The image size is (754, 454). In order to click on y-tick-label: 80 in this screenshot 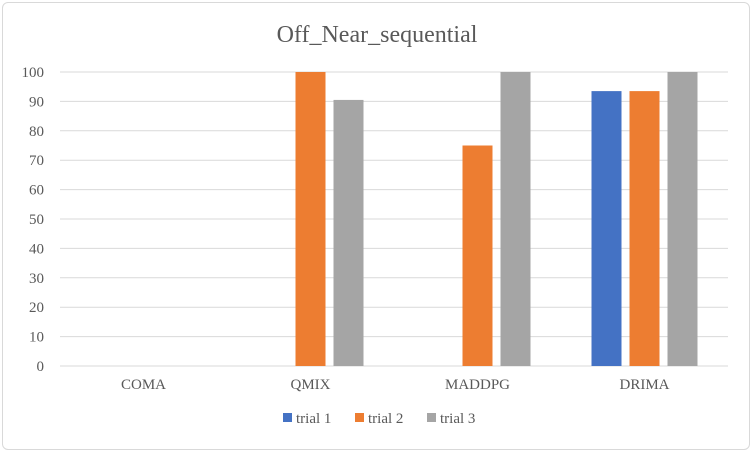, I will do `click(36, 132)`.